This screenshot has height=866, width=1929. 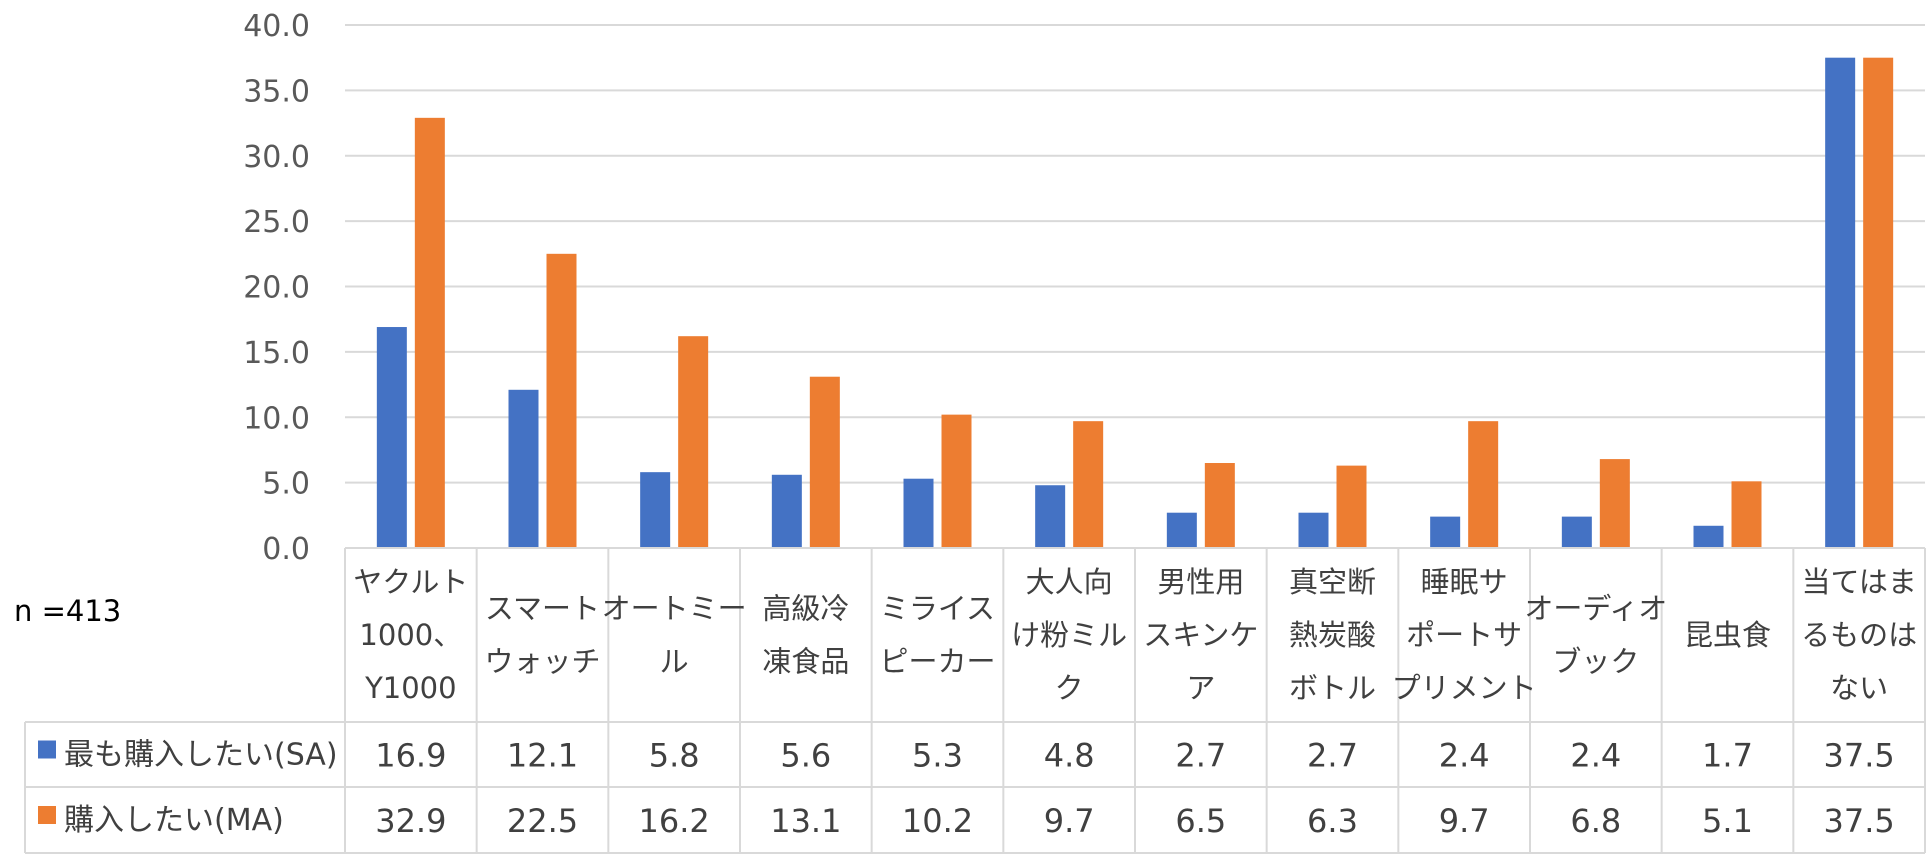 I want to click on category-label: 真空断, so click(x=1332, y=582).